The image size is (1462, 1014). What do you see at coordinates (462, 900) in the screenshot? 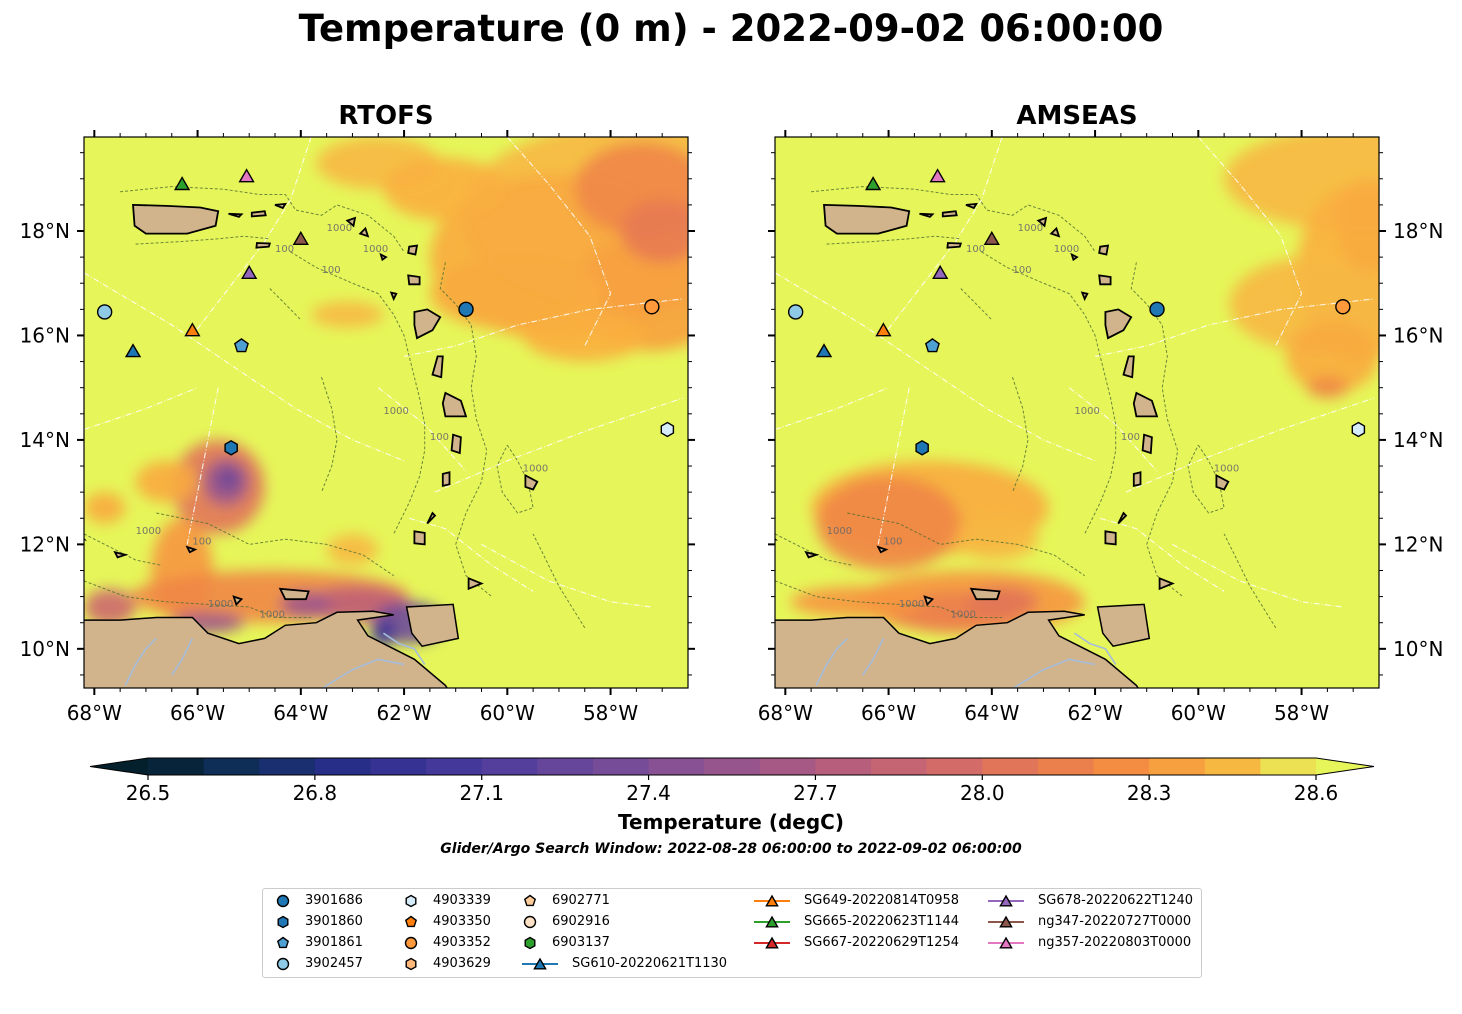
I see `legend-label: 4903339` at bounding box center [462, 900].